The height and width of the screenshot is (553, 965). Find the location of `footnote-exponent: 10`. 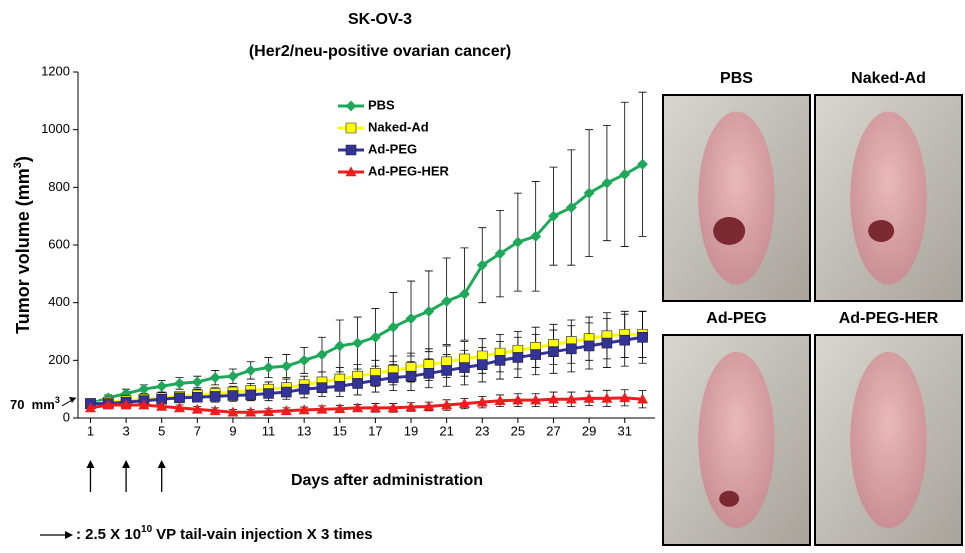

footnote-exponent: 10 is located at coordinates (147, 529).